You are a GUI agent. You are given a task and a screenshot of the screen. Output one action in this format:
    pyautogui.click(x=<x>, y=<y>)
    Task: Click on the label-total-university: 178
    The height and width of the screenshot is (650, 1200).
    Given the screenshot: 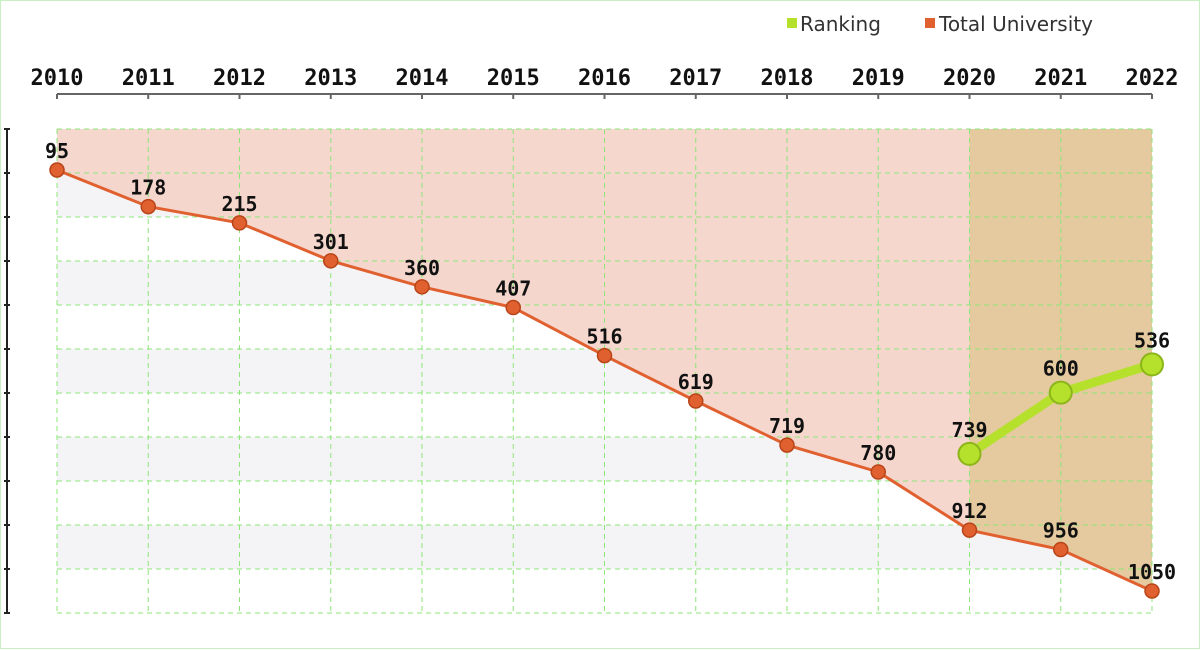 What is the action you would take?
    pyautogui.click(x=148, y=188)
    